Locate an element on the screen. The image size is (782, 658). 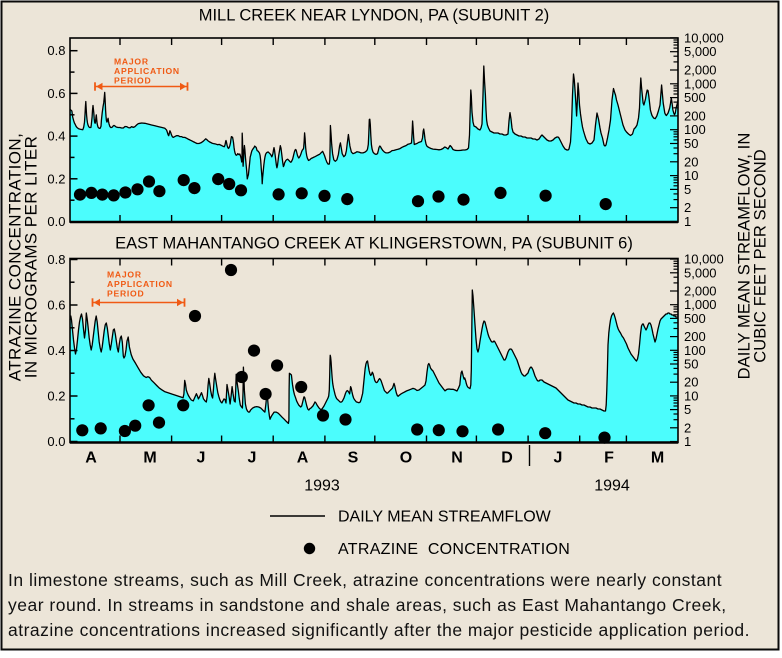
svg-text: 1994 is located at coordinates (612, 486).